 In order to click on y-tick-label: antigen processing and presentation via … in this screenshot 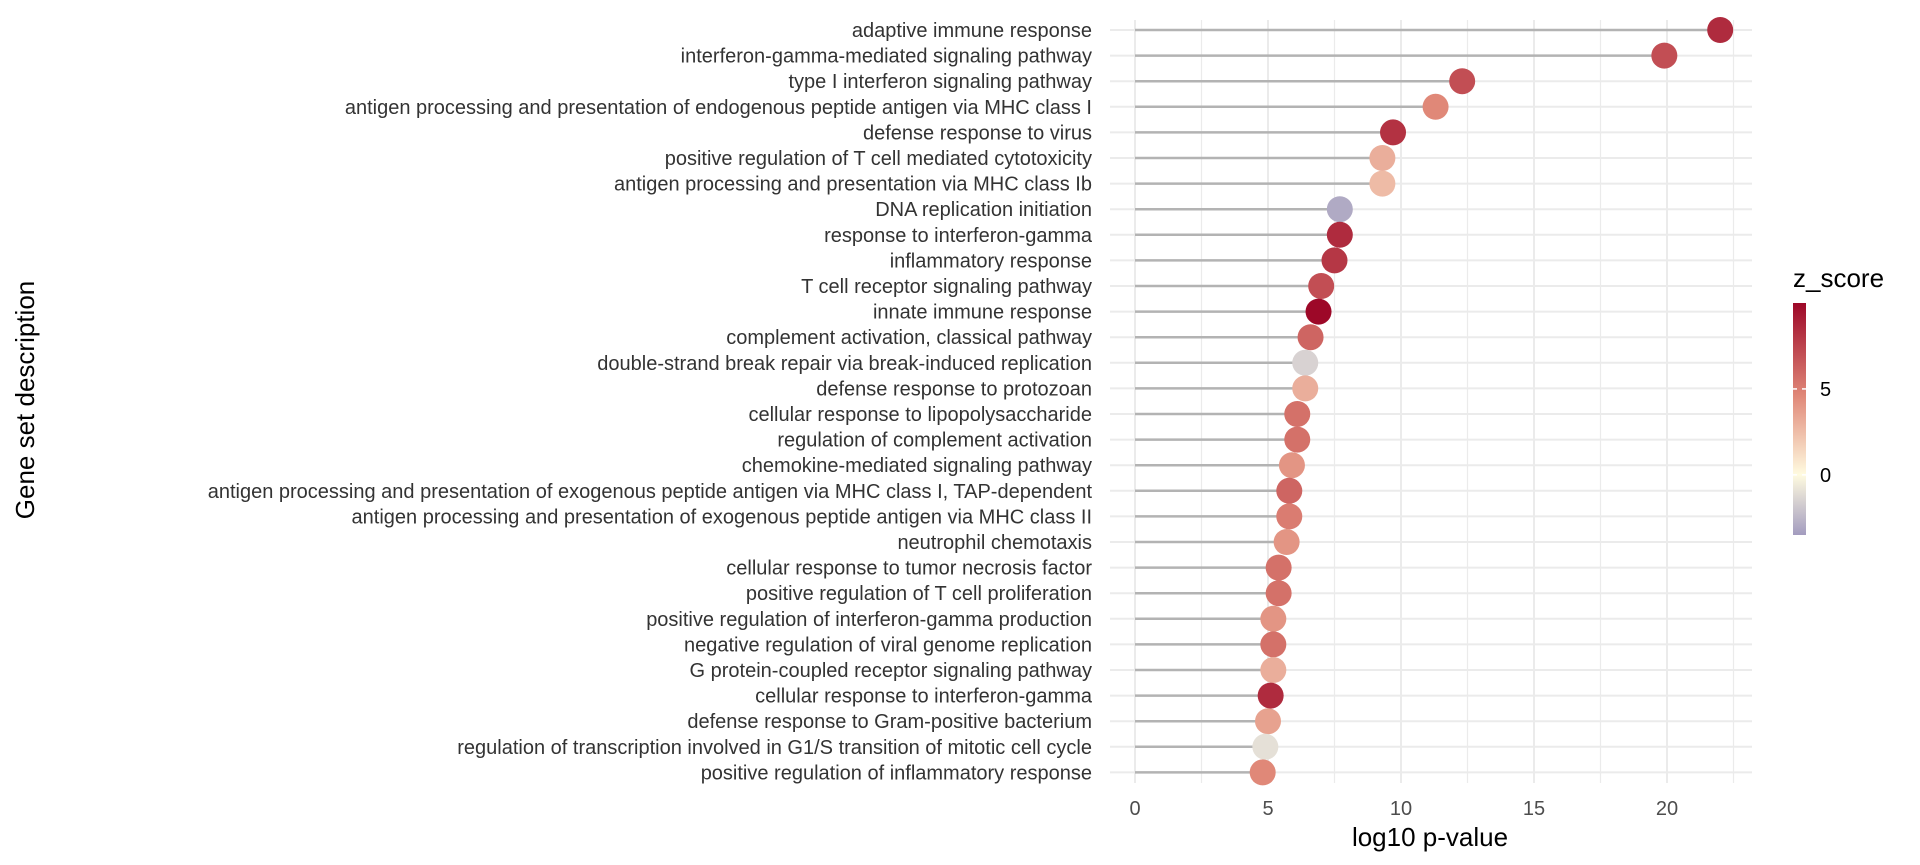, I will do `click(853, 185)`.